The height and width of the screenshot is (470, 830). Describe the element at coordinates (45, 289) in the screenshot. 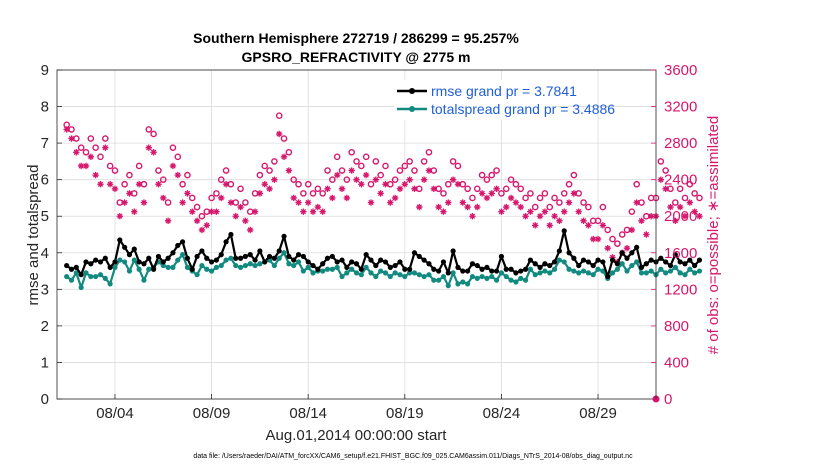

I see `y-tick-left-label: 3` at that location.